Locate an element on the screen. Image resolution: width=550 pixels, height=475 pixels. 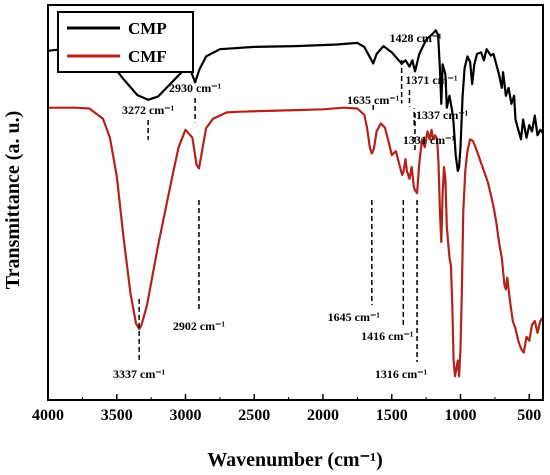
x-tick-label: 1000 is located at coordinates (461, 415).